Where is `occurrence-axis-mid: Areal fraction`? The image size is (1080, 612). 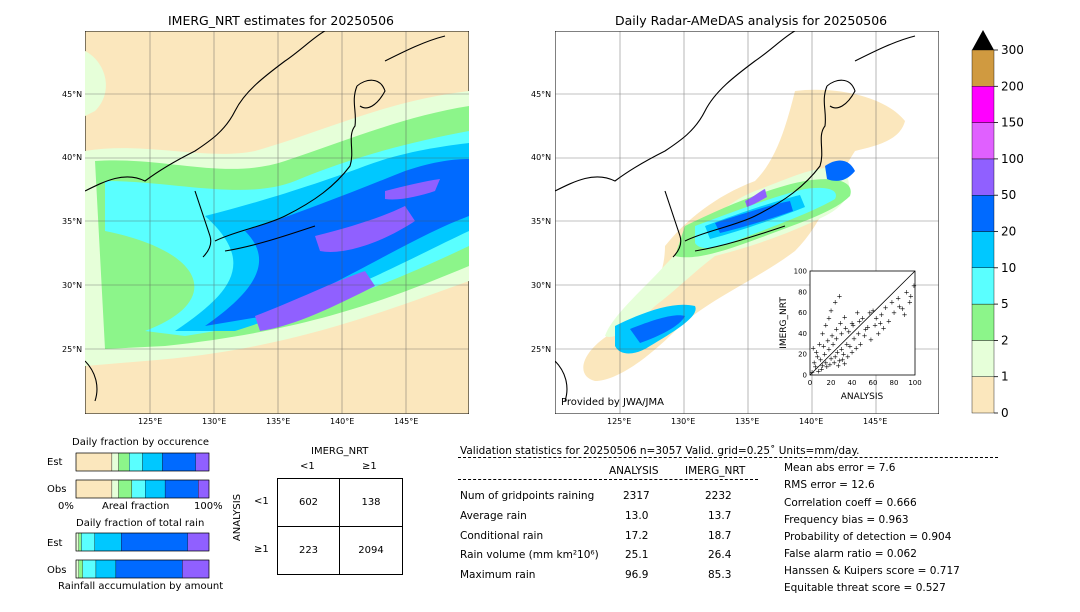 occurrence-axis-mid: Areal fraction is located at coordinates (136, 506).